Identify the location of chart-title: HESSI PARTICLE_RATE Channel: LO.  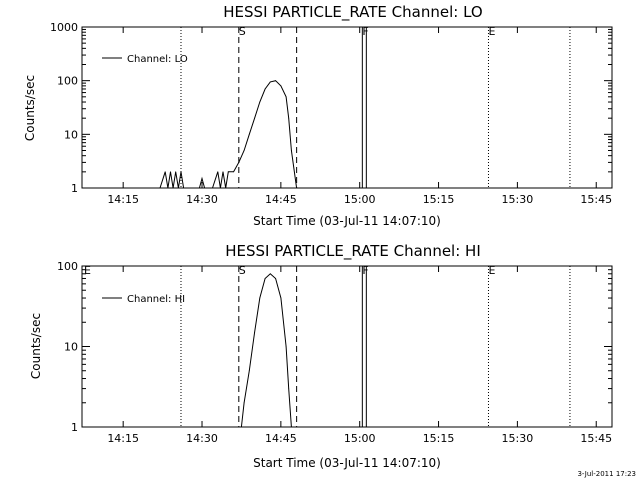
(352, 12).